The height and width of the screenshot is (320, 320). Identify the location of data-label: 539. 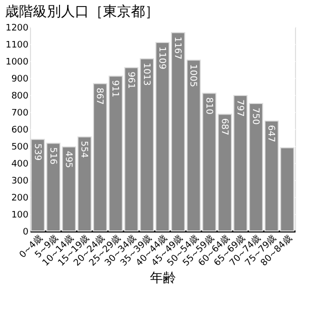
(37, 152).